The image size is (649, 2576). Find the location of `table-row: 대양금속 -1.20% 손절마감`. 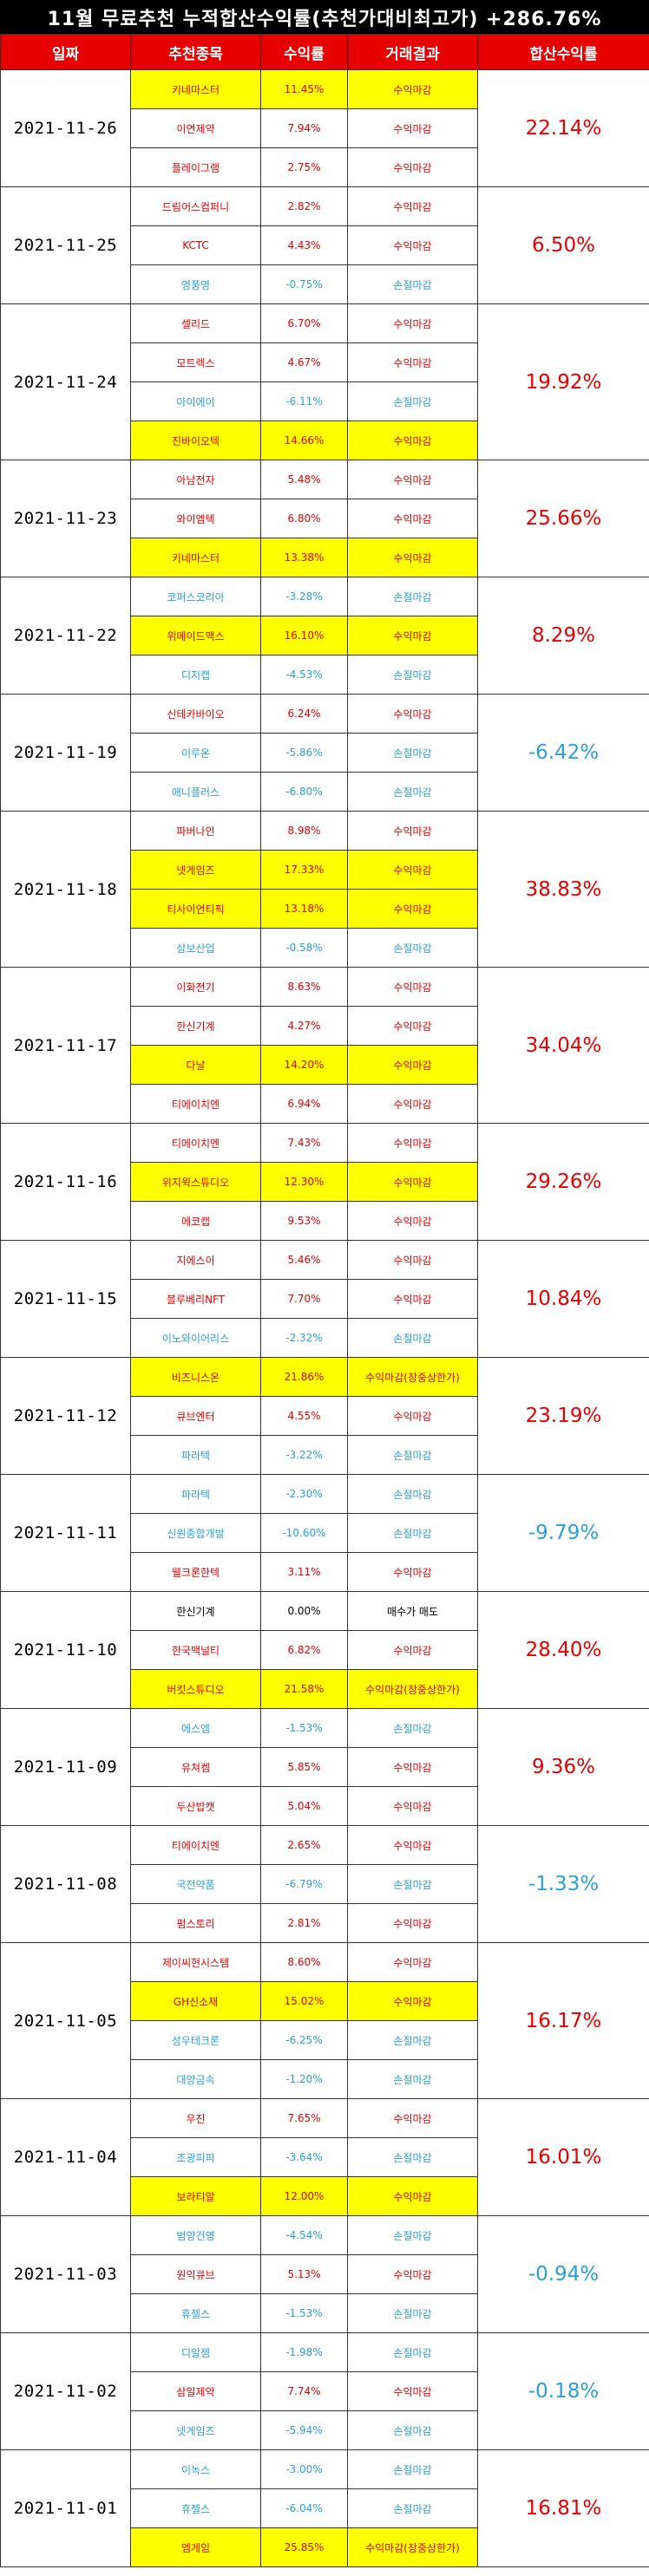

table-row: 대양금속 -1.20% 손절마감 is located at coordinates (325, 2079).